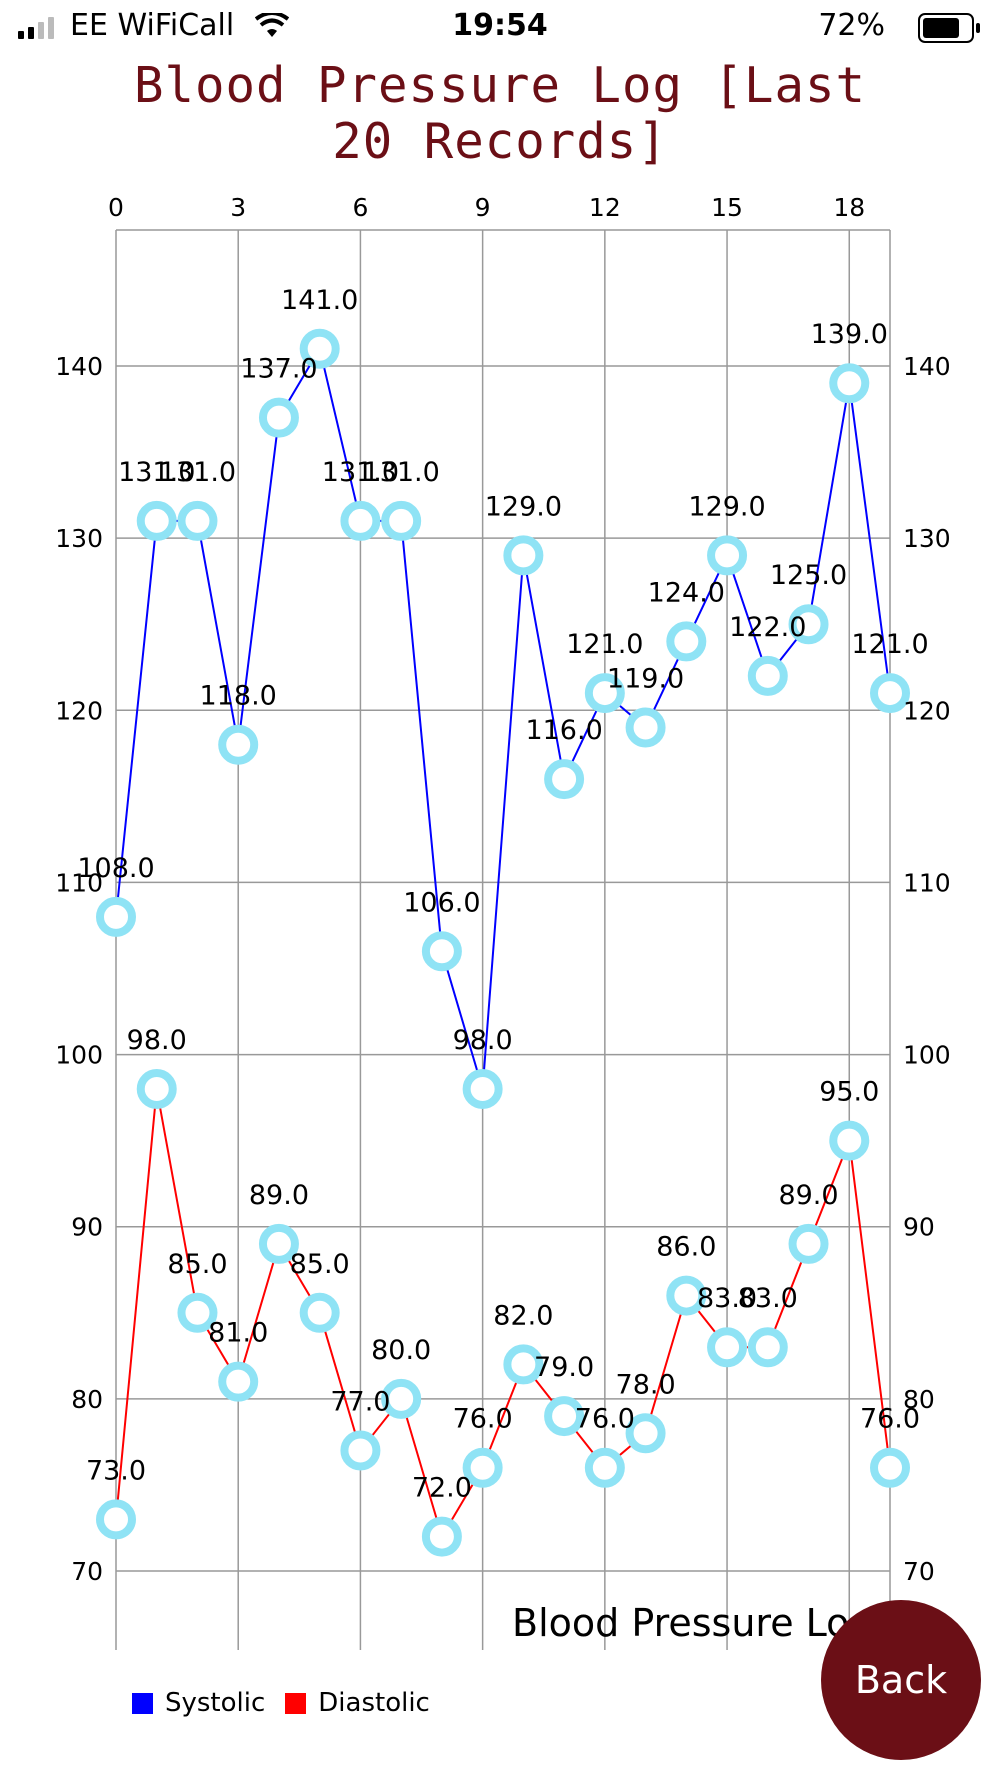 The height and width of the screenshot is (1778, 1000). Describe the element at coordinates (87, 1571) in the screenshot. I see `y-tick-label-left: 70` at that location.